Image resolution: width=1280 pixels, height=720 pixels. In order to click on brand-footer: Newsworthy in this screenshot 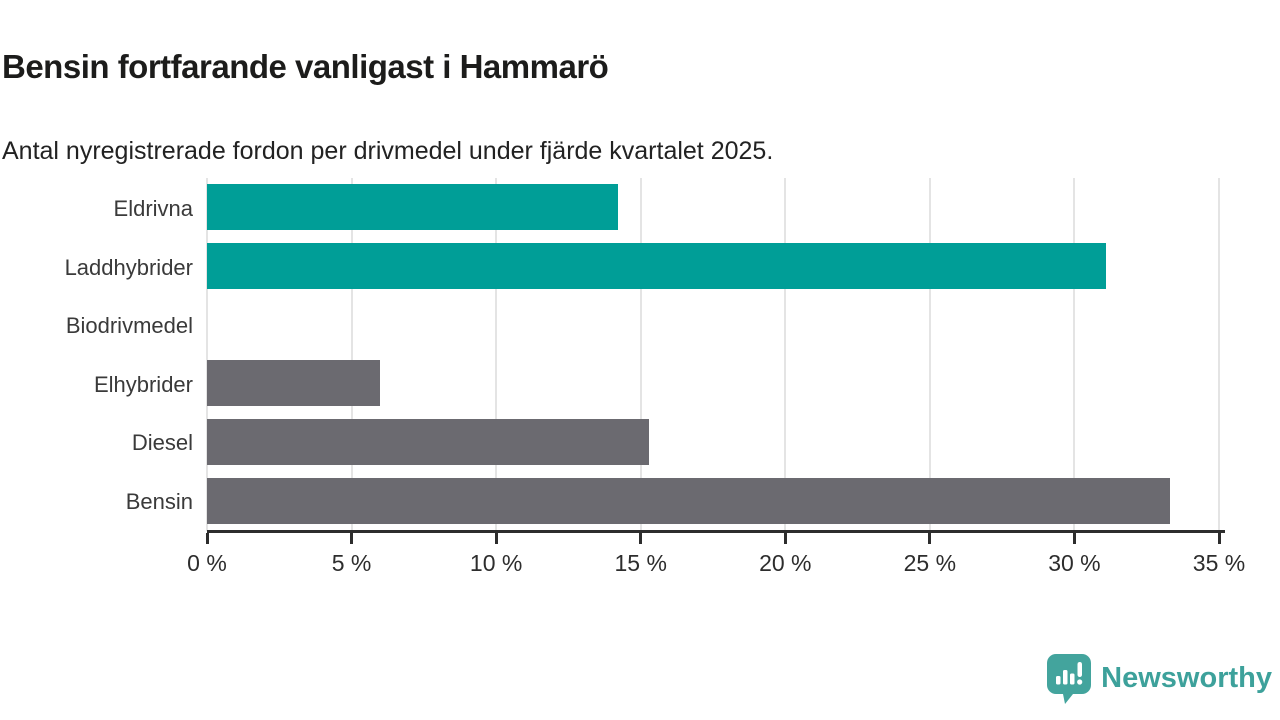, I will do `click(1159, 678)`.